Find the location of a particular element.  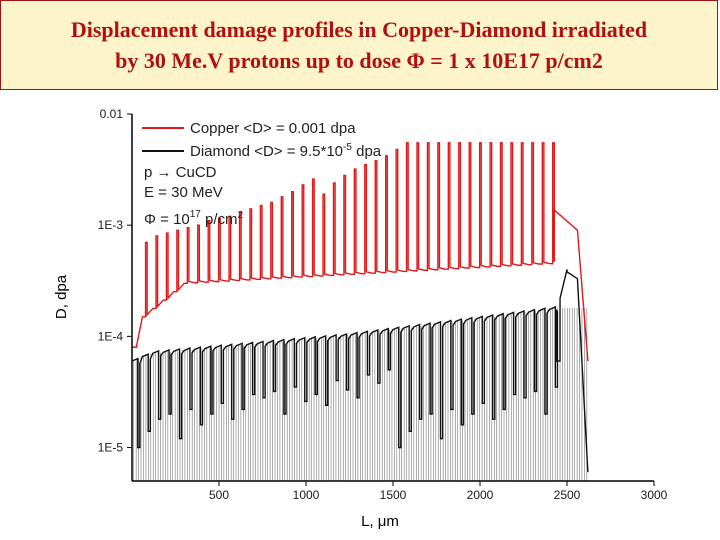

y-tick-label: 1E-4 is located at coordinates (111, 336).